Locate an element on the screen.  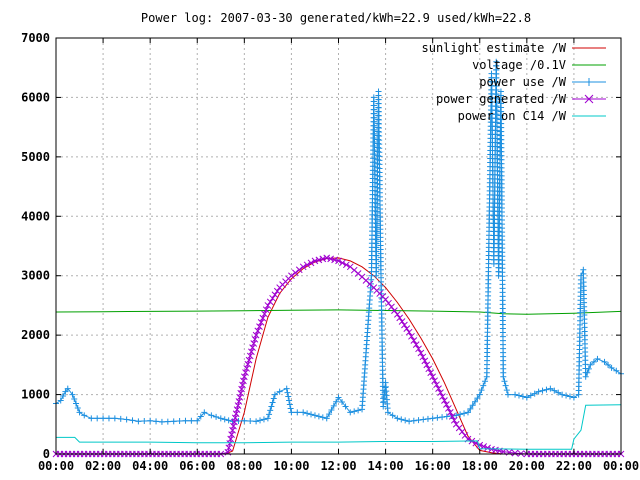
x-tick-label: 16:00 is located at coordinates (433, 466).